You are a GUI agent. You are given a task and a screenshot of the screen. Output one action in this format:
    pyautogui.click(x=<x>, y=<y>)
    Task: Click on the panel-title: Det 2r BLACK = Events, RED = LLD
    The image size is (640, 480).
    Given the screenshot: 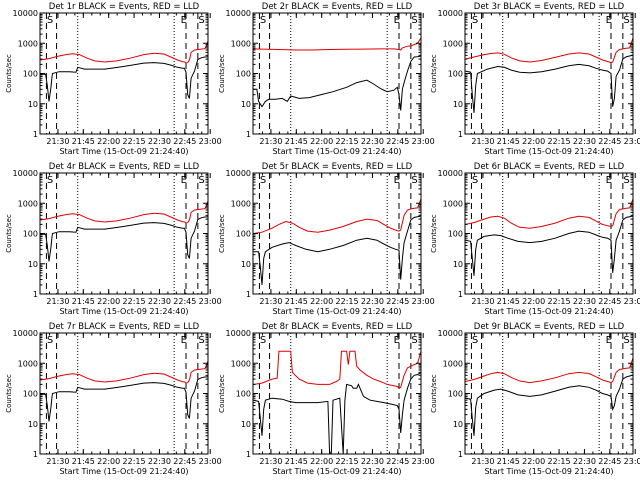 What is the action you would take?
    pyautogui.click(x=337, y=7)
    